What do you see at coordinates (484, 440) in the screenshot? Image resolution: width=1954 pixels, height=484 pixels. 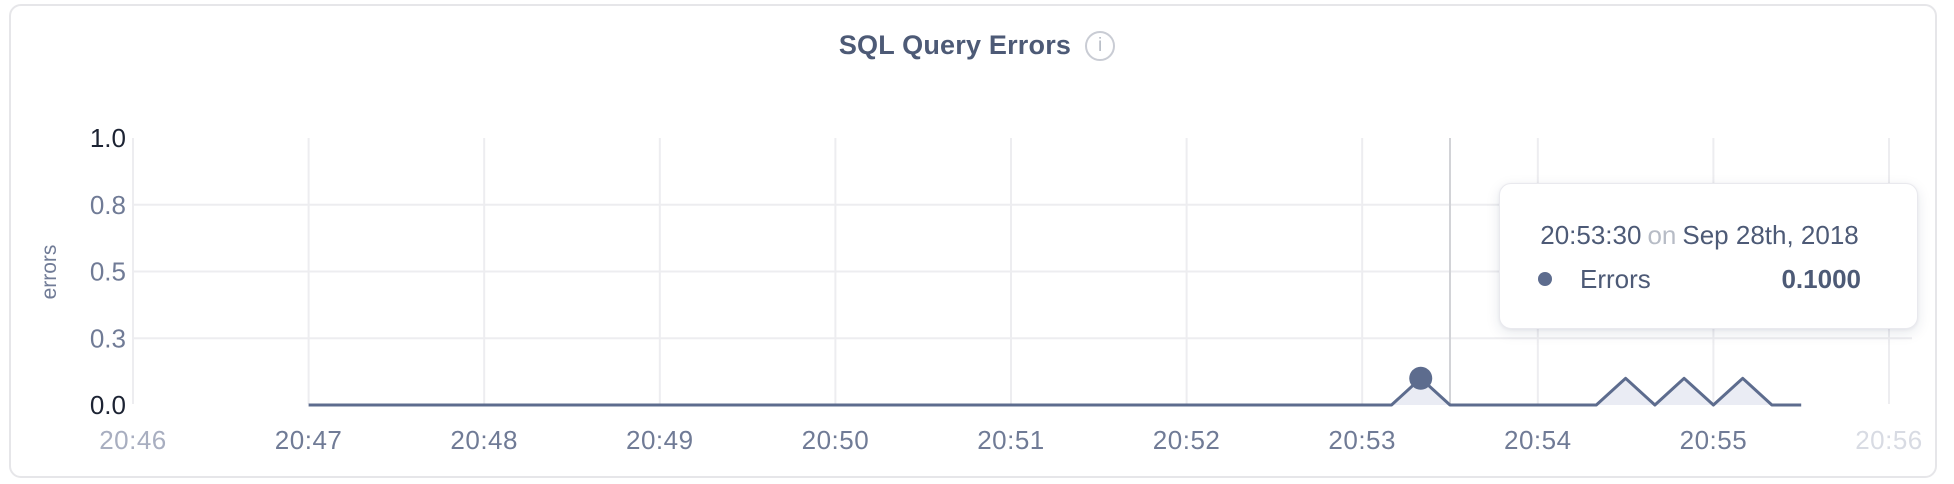 I see `x-tick-label: 20:48` at bounding box center [484, 440].